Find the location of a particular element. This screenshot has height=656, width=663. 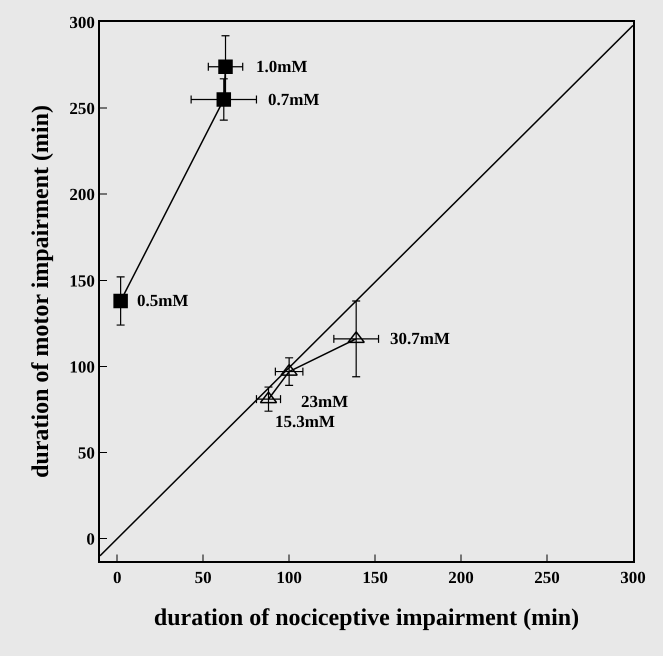

x-tick-label: 50 is located at coordinates (203, 578).